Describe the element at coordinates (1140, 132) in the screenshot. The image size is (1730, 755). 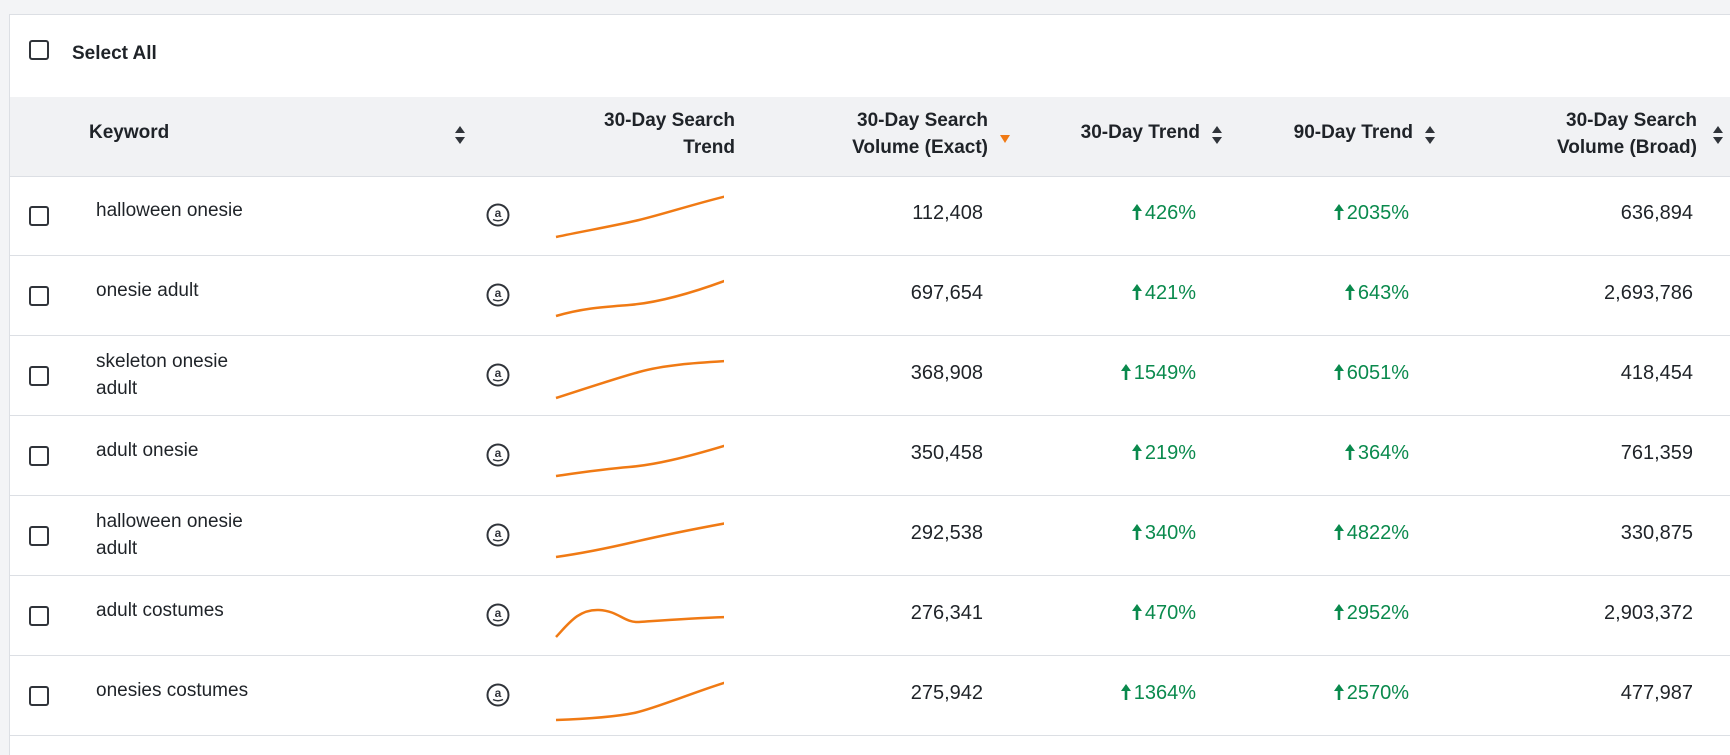
I see `column-header-trend30: 30-Day Trend` at that location.